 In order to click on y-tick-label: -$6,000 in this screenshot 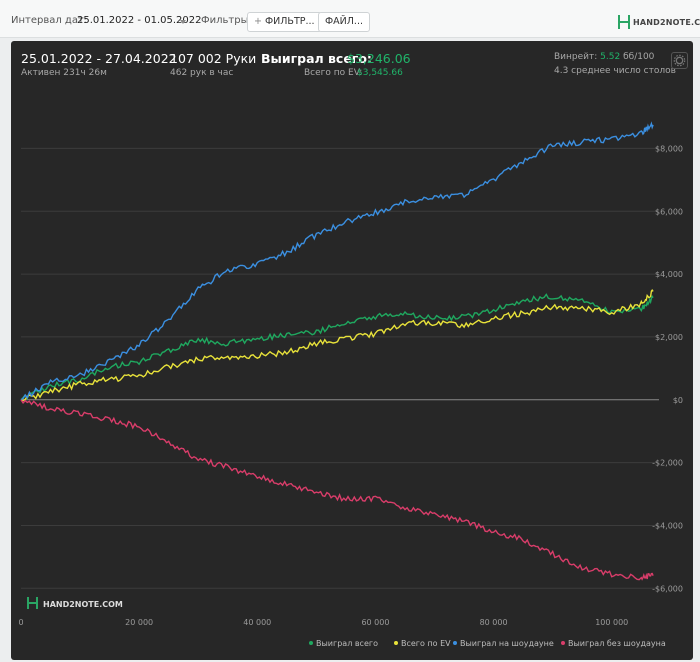, I will do `click(667, 588)`.